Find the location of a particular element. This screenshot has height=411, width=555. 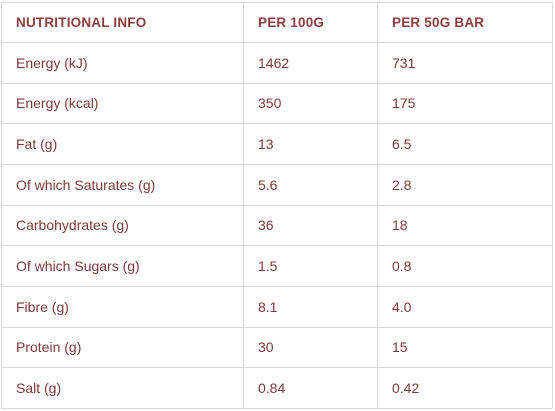

table-header-row: NUTRITIONAL INFO PER 100G PER 50G BAR is located at coordinates (277, 22).